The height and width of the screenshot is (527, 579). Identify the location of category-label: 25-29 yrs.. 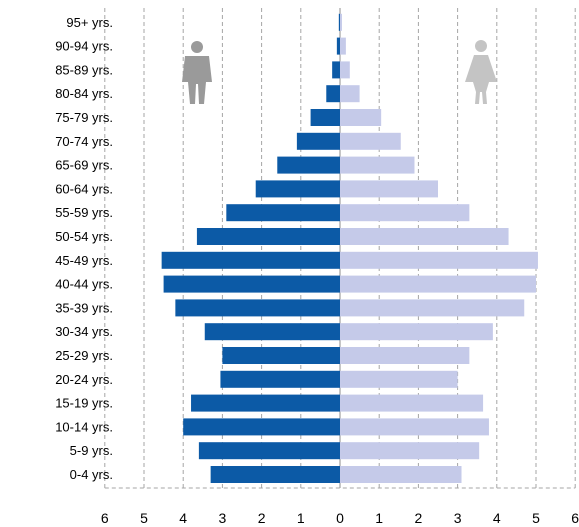
(84, 355).